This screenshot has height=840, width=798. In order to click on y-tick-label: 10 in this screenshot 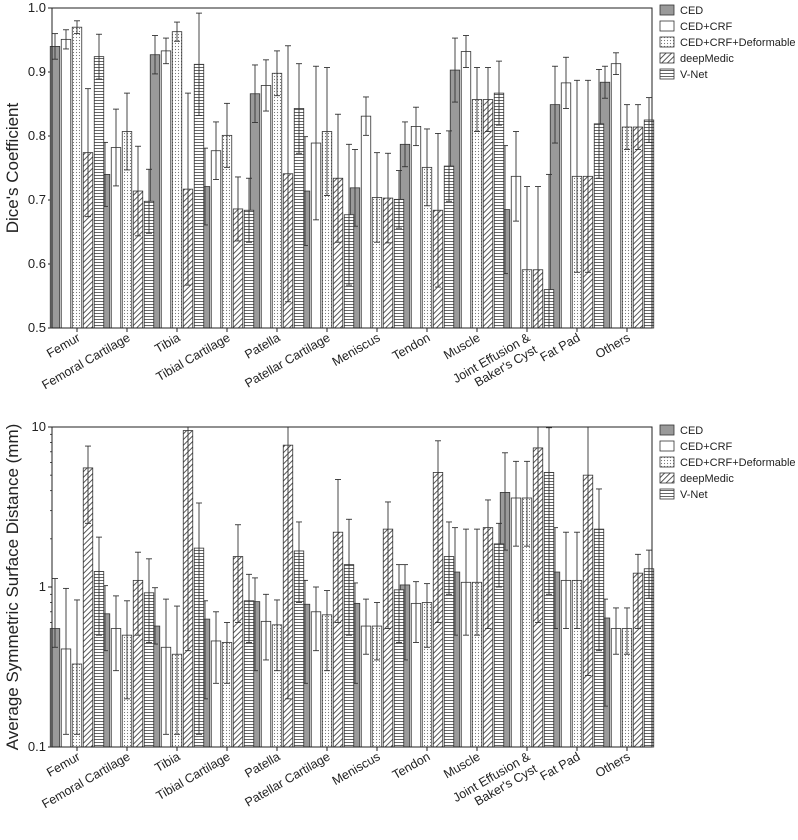, I will do `click(39, 426)`.